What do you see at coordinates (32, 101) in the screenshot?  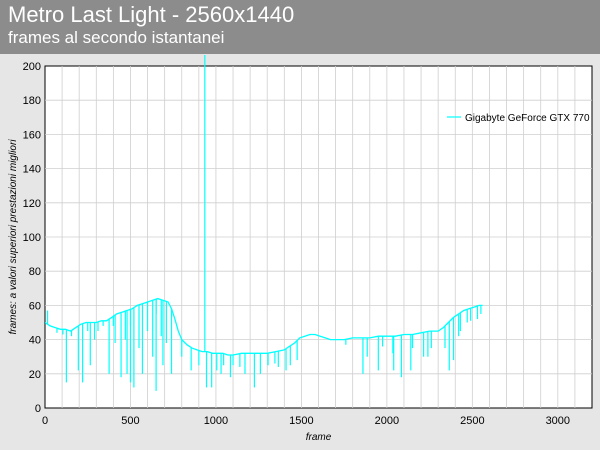 I see `y-tick-label: 180` at bounding box center [32, 101].